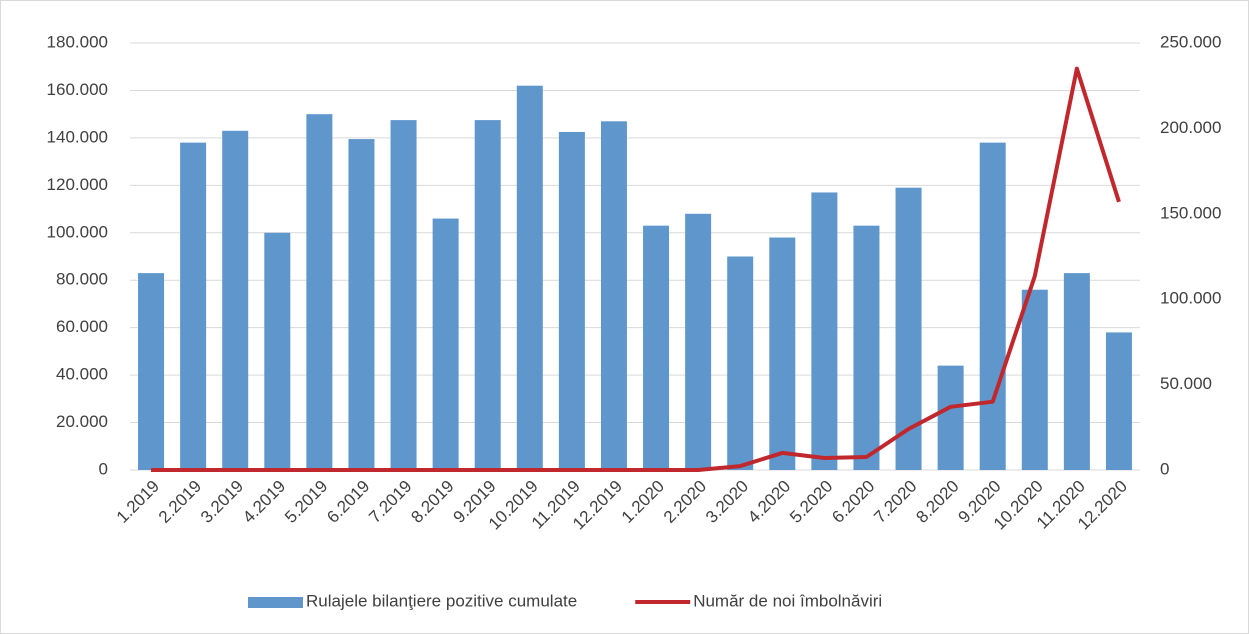 The width and height of the screenshot is (1249, 634). I want to click on y-tick-label: 60.000, so click(82, 326).